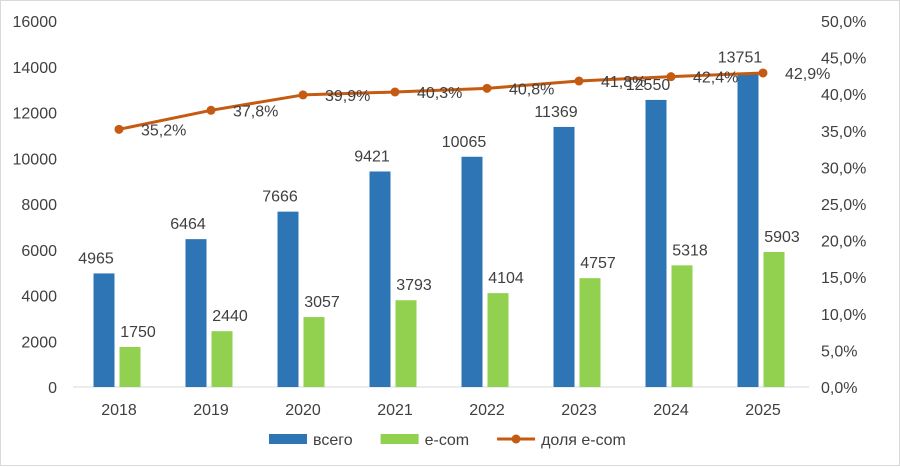  Describe the element at coordinates (322, 302) in the screenshot. I see `data-label-ecom: 3057` at that location.